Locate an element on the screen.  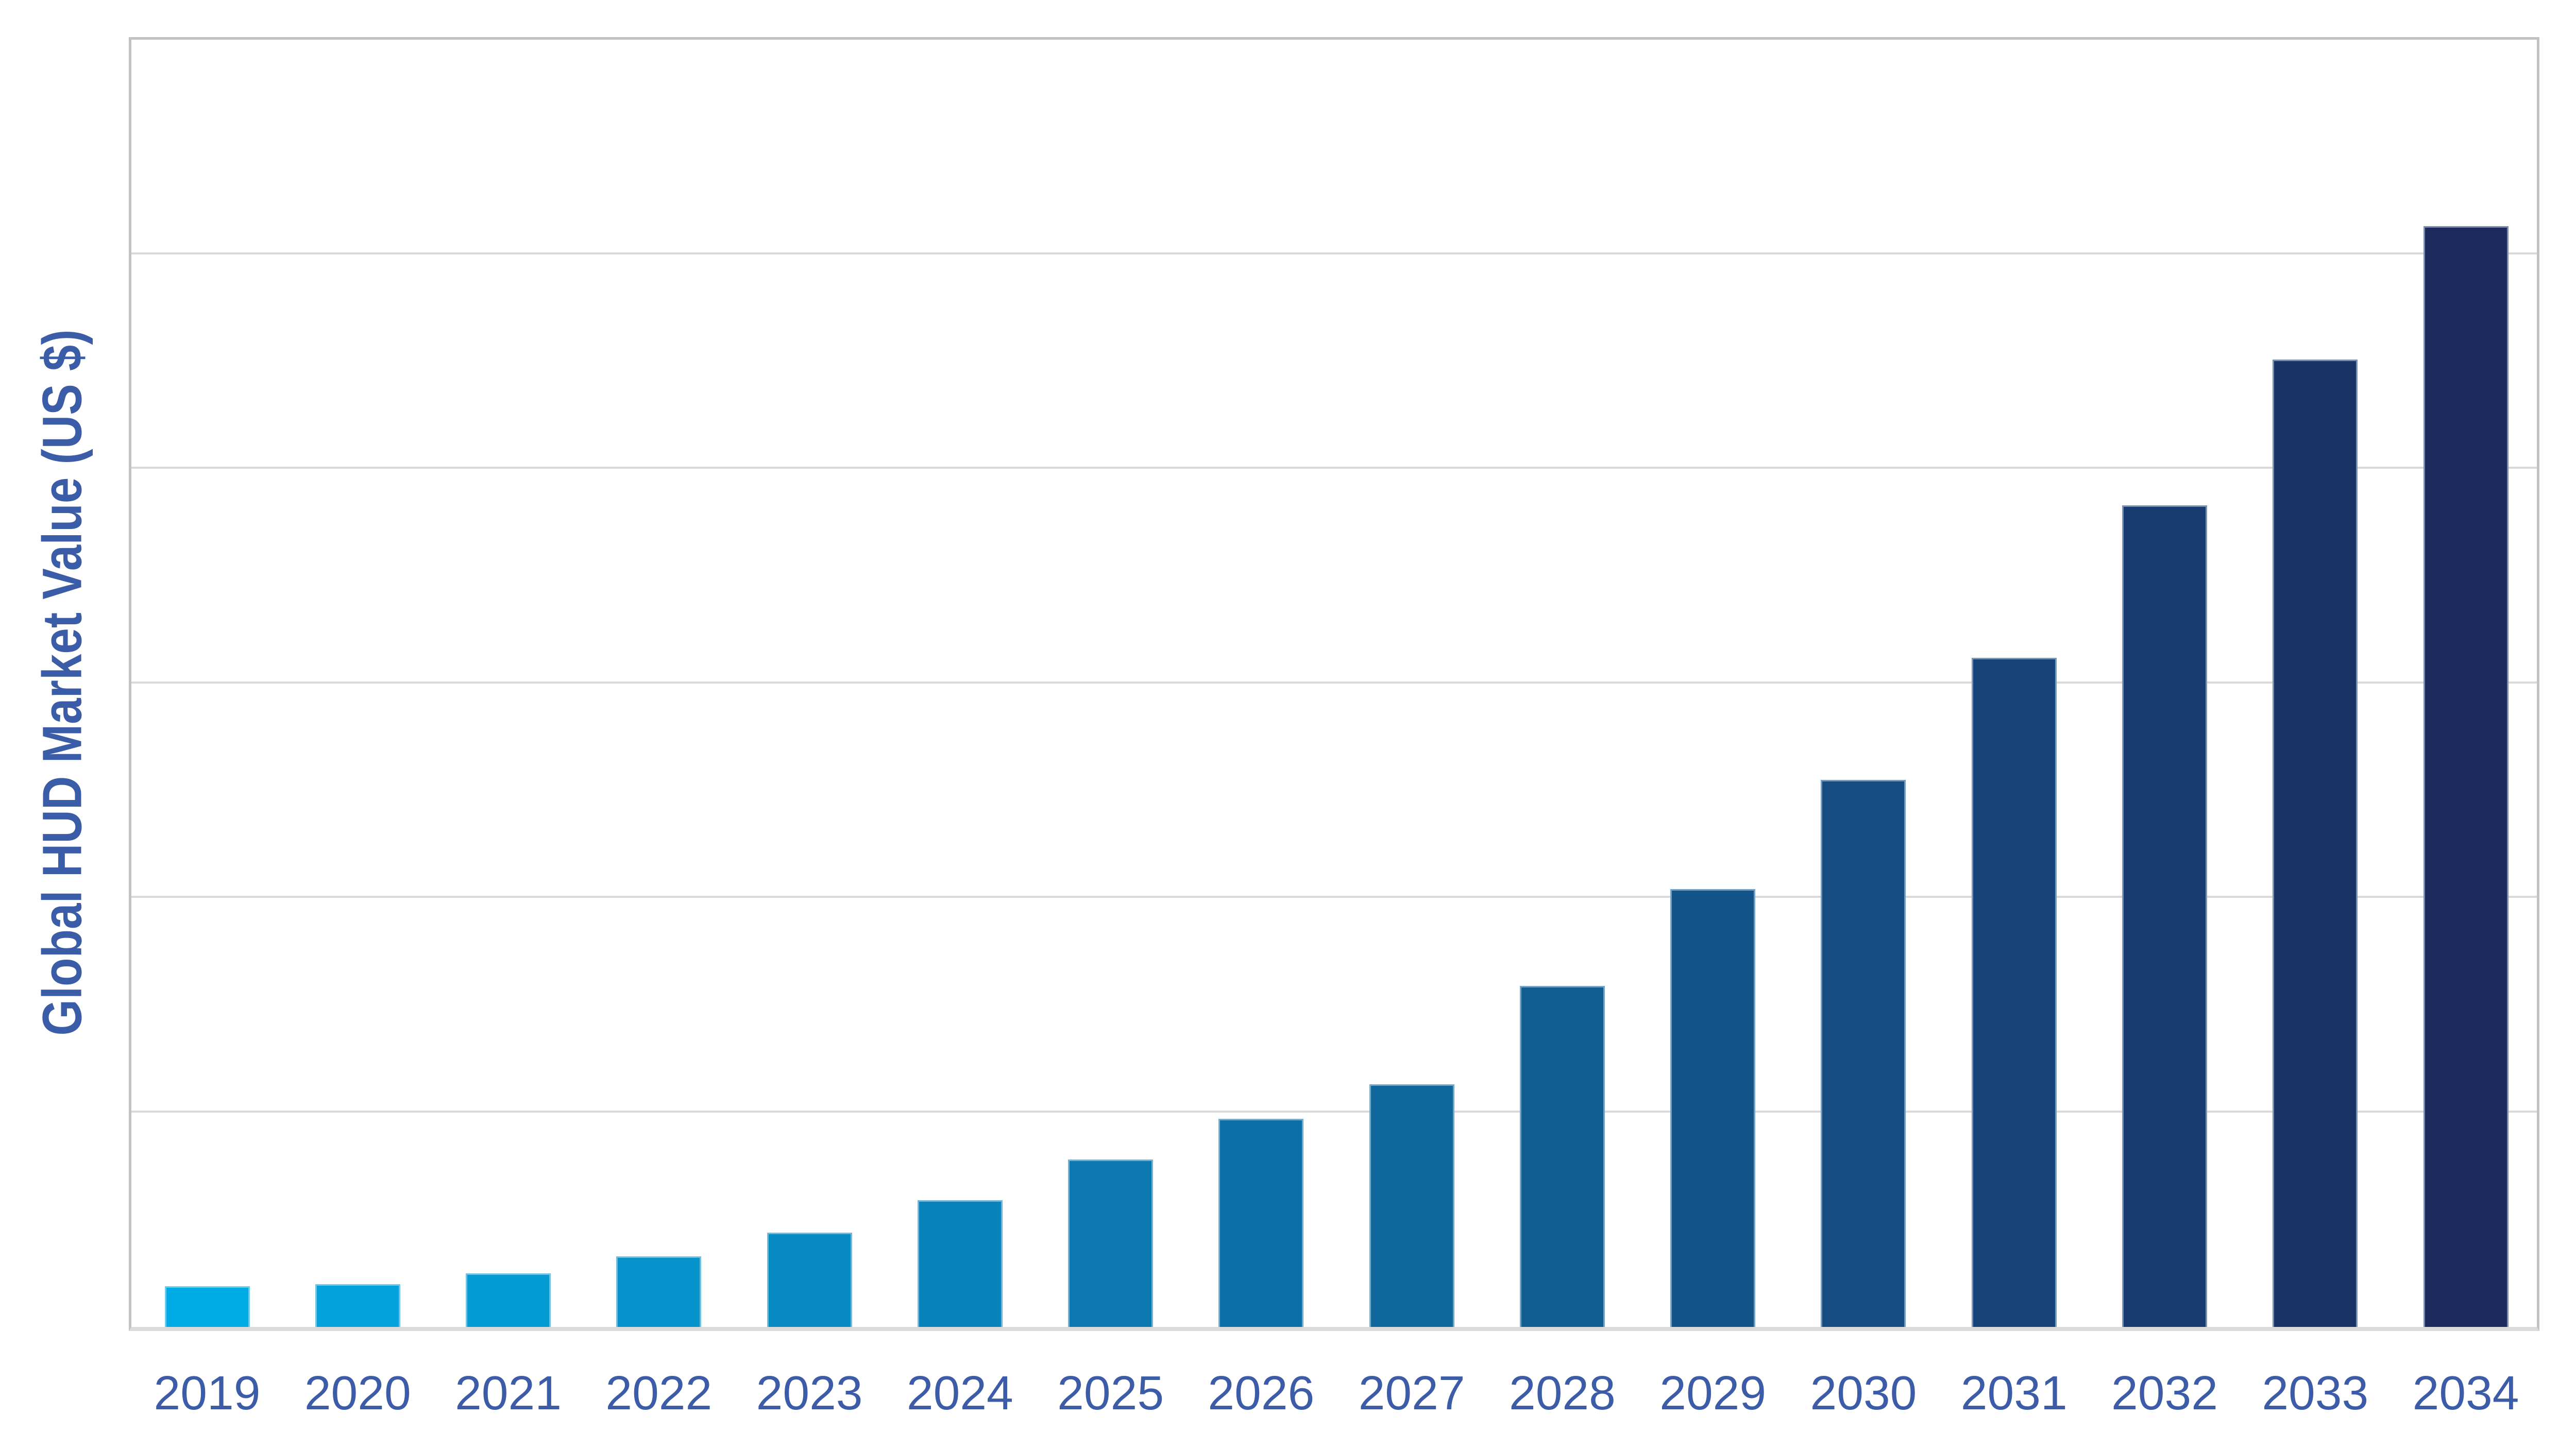
bar-2022 is located at coordinates (659, 1291).